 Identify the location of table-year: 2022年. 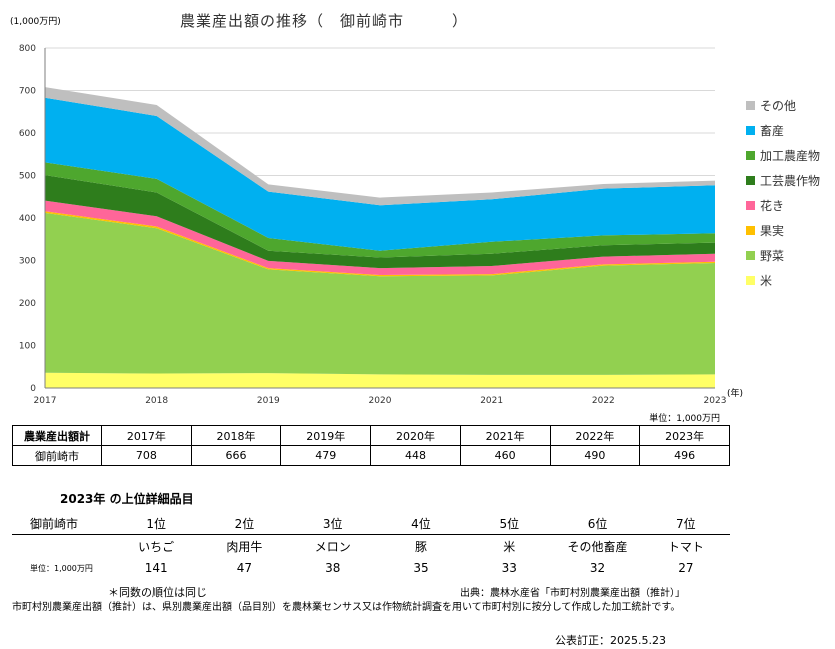
(595, 435).